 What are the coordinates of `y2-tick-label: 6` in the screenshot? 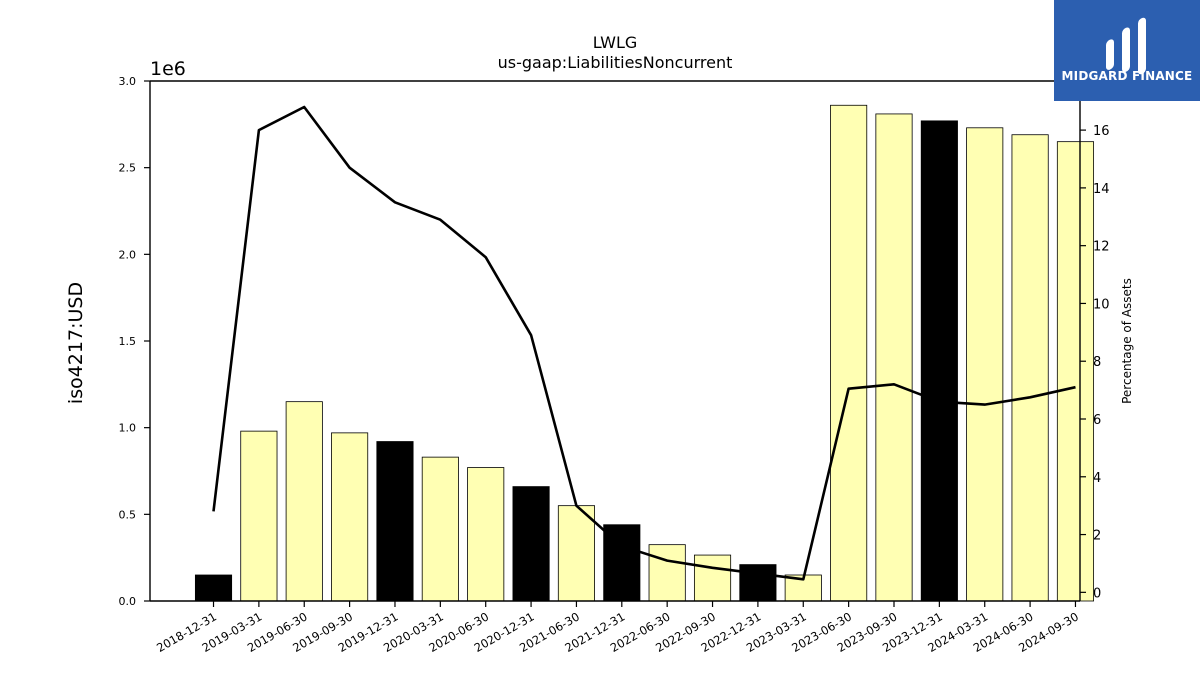 It's located at (1097, 420).